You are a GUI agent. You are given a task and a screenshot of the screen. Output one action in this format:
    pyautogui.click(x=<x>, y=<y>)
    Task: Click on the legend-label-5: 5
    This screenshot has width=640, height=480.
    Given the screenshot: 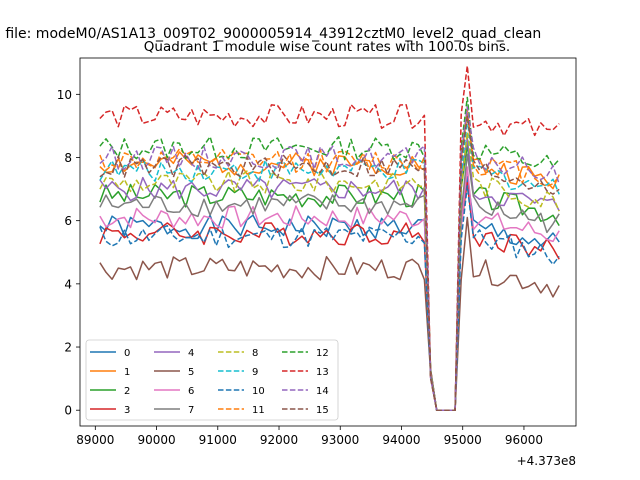 What is the action you would take?
    pyautogui.click(x=191, y=372)
    